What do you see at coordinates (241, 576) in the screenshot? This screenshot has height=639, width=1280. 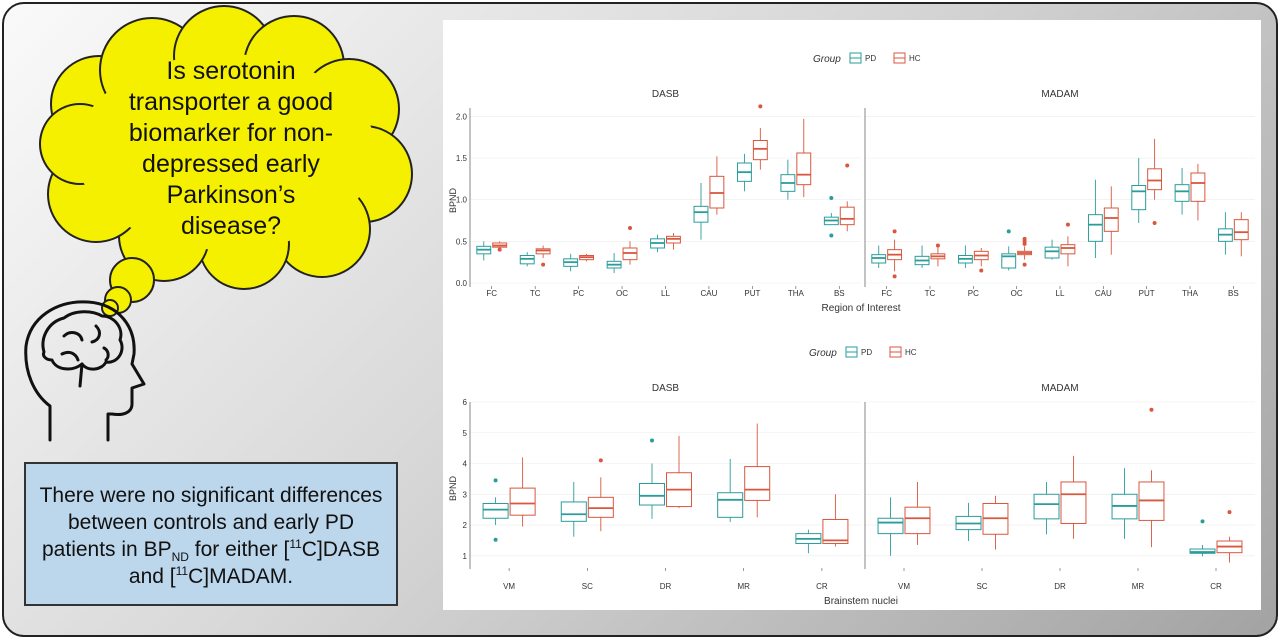 I see `conclusion-text-4: C]MADAM.` at bounding box center [241, 576].